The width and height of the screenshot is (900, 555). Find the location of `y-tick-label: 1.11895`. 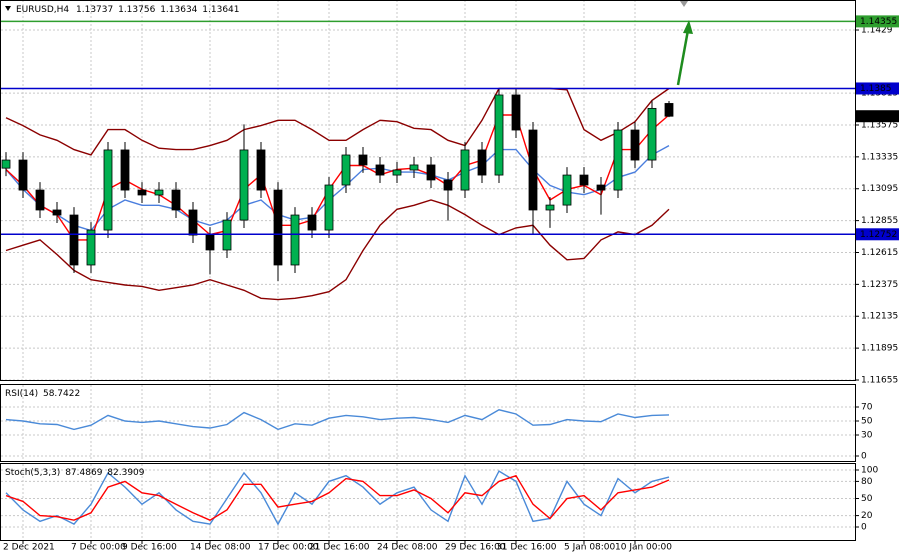

y-tick-label: 1.11895 is located at coordinates (879, 349).